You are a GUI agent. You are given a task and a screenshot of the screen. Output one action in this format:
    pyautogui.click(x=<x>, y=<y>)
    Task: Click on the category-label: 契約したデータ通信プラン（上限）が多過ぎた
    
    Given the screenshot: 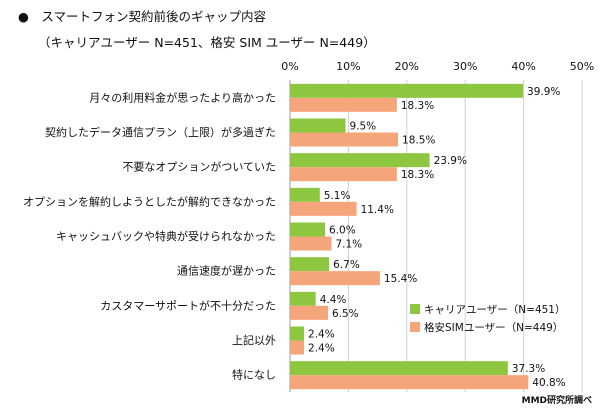 What is the action you would take?
    pyautogui.click(x=160, y=132)
    